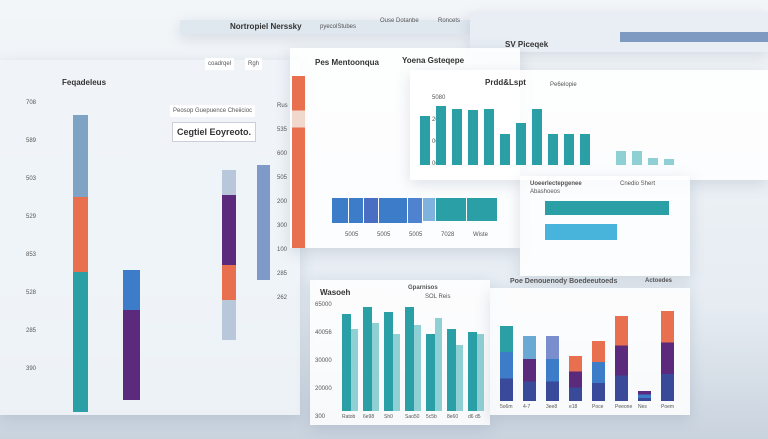  Describe the element at coordinates (335, 292) in the screenshot. I see `bl-title: Wasoeh` at that location.